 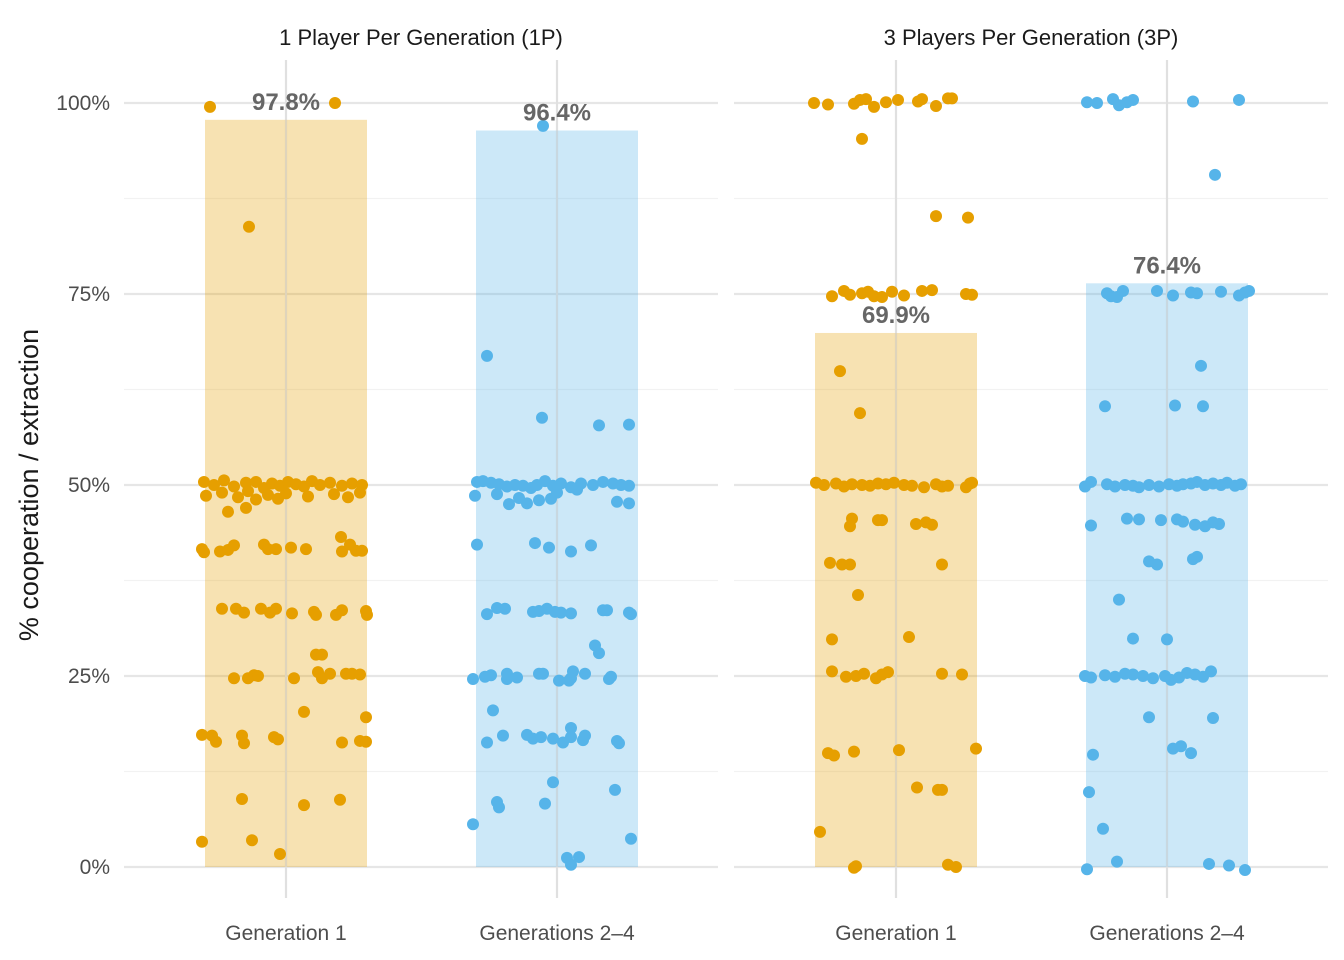 What do you see at coordinates (95, 867) in the screenshot?
I see `y-tick-label: 0%` at bounding box center [95, 867].